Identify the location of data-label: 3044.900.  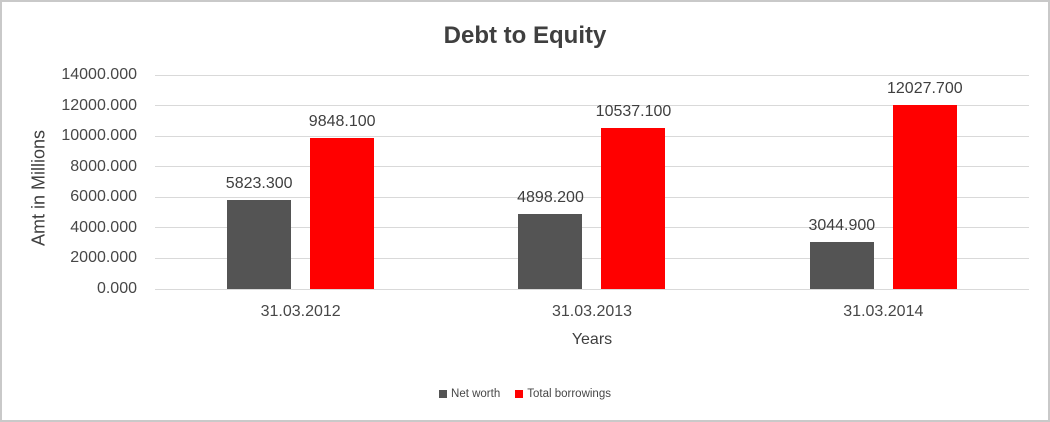
(842, 226).